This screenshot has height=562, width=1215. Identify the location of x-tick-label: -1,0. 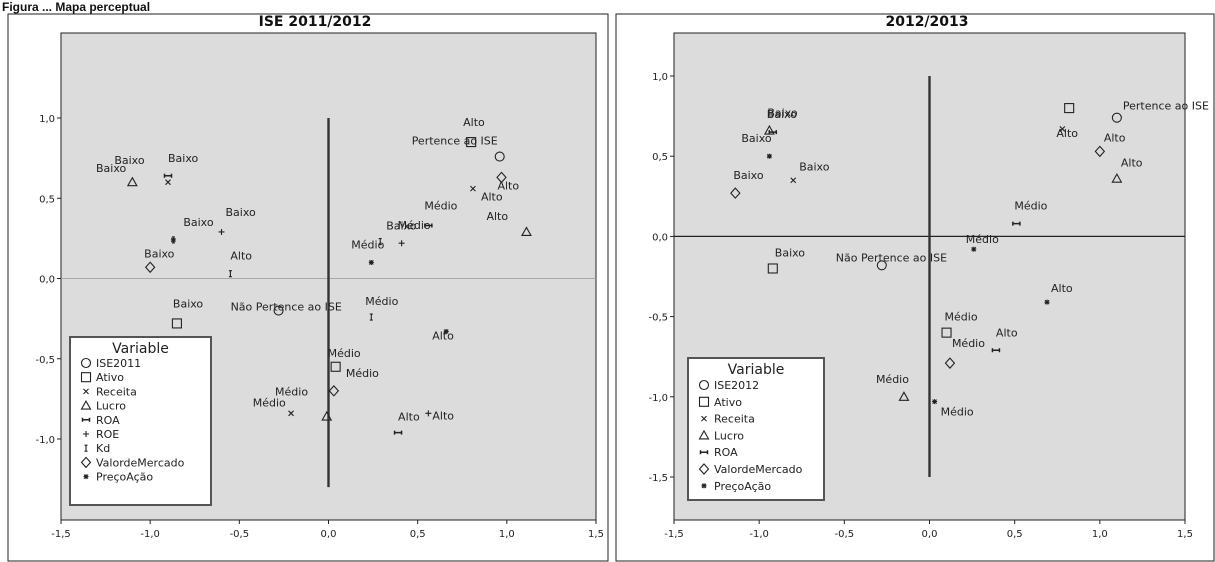
(759, 534).